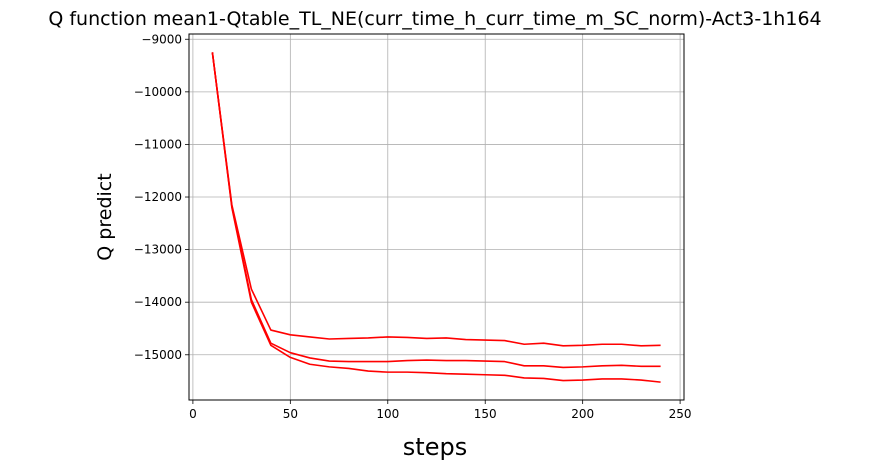  Describe the element at coordinates (435, 447) in the screenshot. I see `x-axis-label: steps` at that location.